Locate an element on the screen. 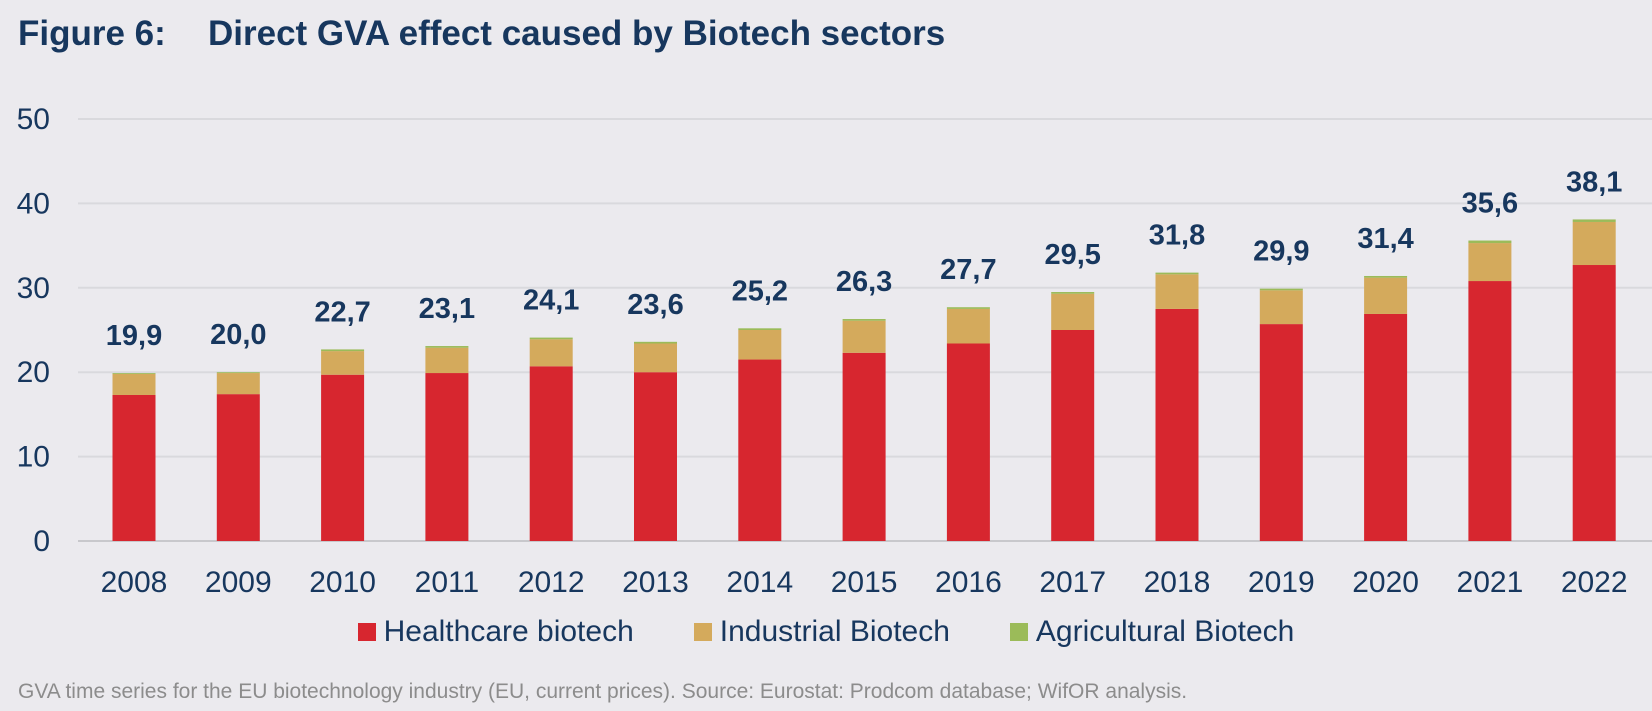  bar-segment-industrial-2018 is located at coordinates (1177, 291).